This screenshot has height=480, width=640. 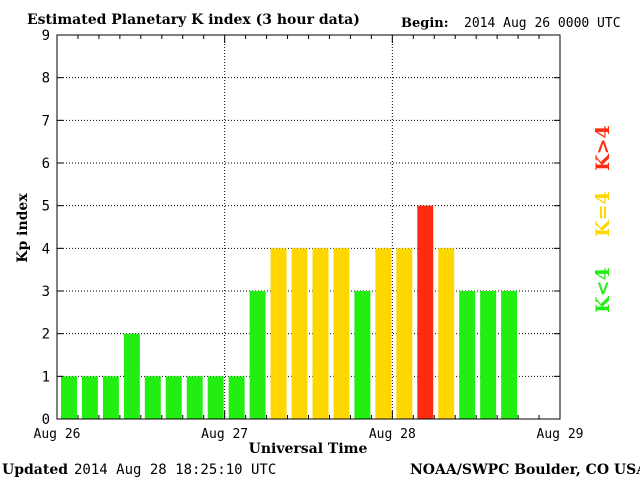 What do you see at coordinates (308, 449) in the screenshot?
I see `x-axis-label: Universal Time` at bounding box center [308, 449].